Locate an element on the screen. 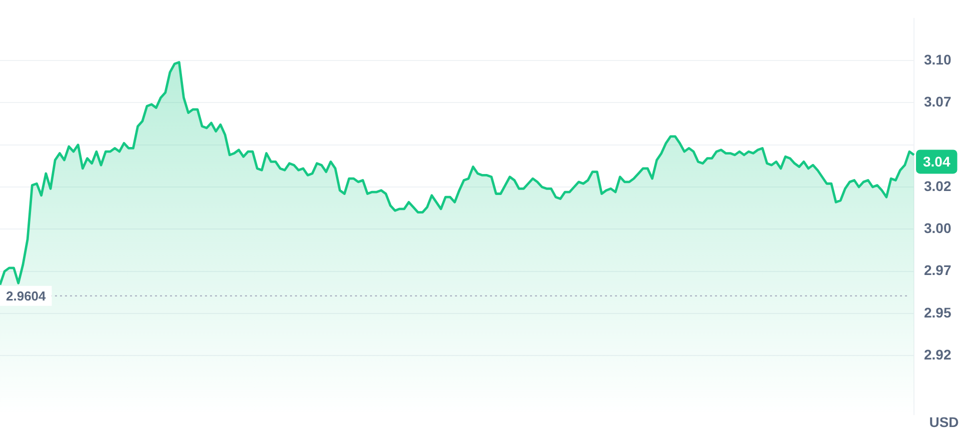  annotation: 3.04 is located at coordinates (936, 162).